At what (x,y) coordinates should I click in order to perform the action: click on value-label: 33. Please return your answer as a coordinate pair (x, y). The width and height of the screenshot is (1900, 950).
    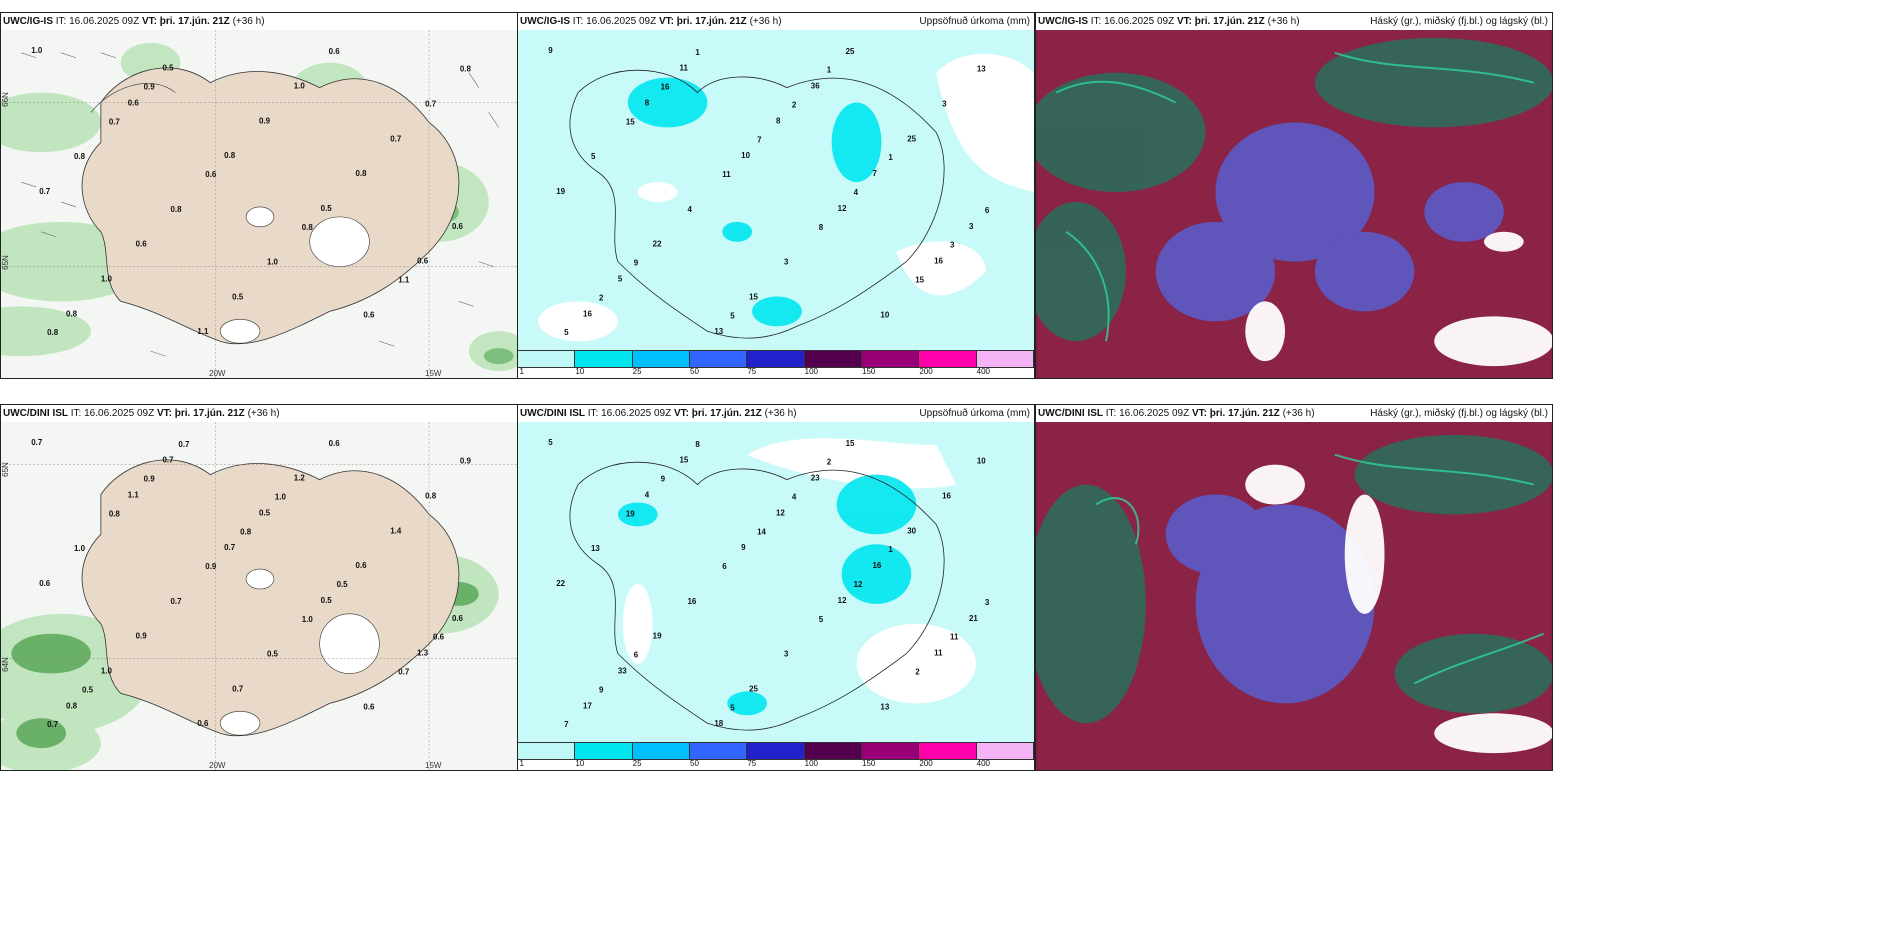
    Looking at the image, I should click on (622, 671).